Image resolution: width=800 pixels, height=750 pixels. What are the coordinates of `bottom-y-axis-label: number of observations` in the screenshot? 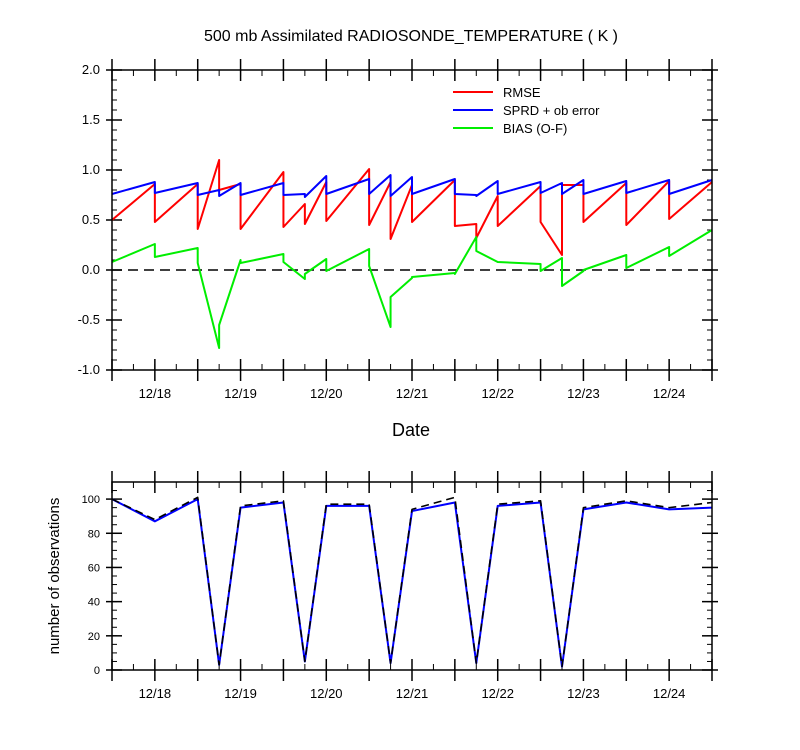 It's located at (54, 576).